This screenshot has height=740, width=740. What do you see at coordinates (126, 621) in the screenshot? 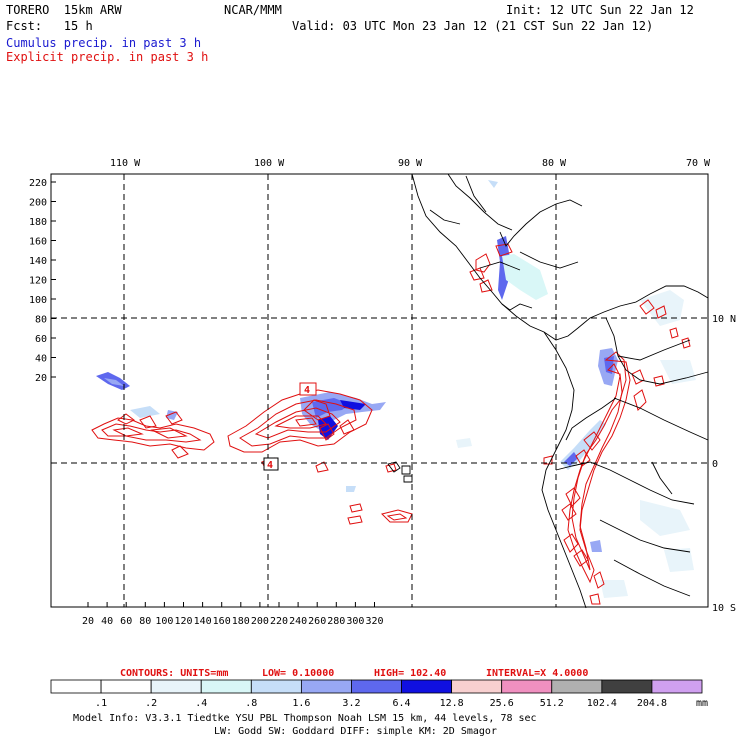
I see `bottom-tick-label: 60` at bounding box center [126, 621].